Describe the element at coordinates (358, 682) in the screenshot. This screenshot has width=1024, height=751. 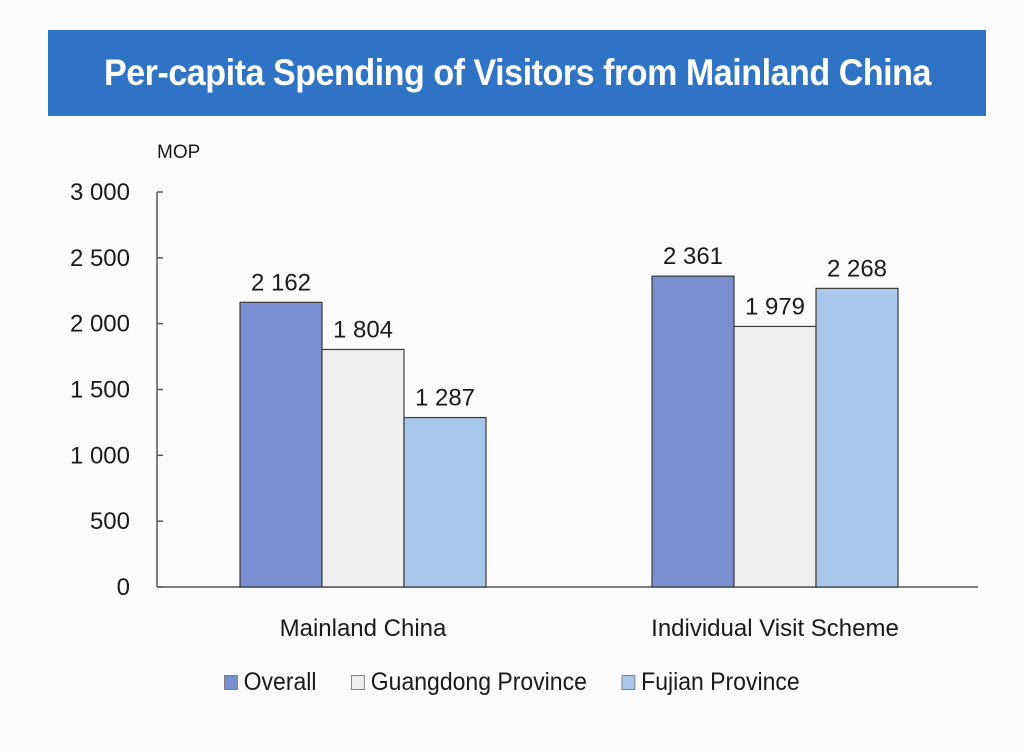
I see `legend-swatch-guangdong` at that location.